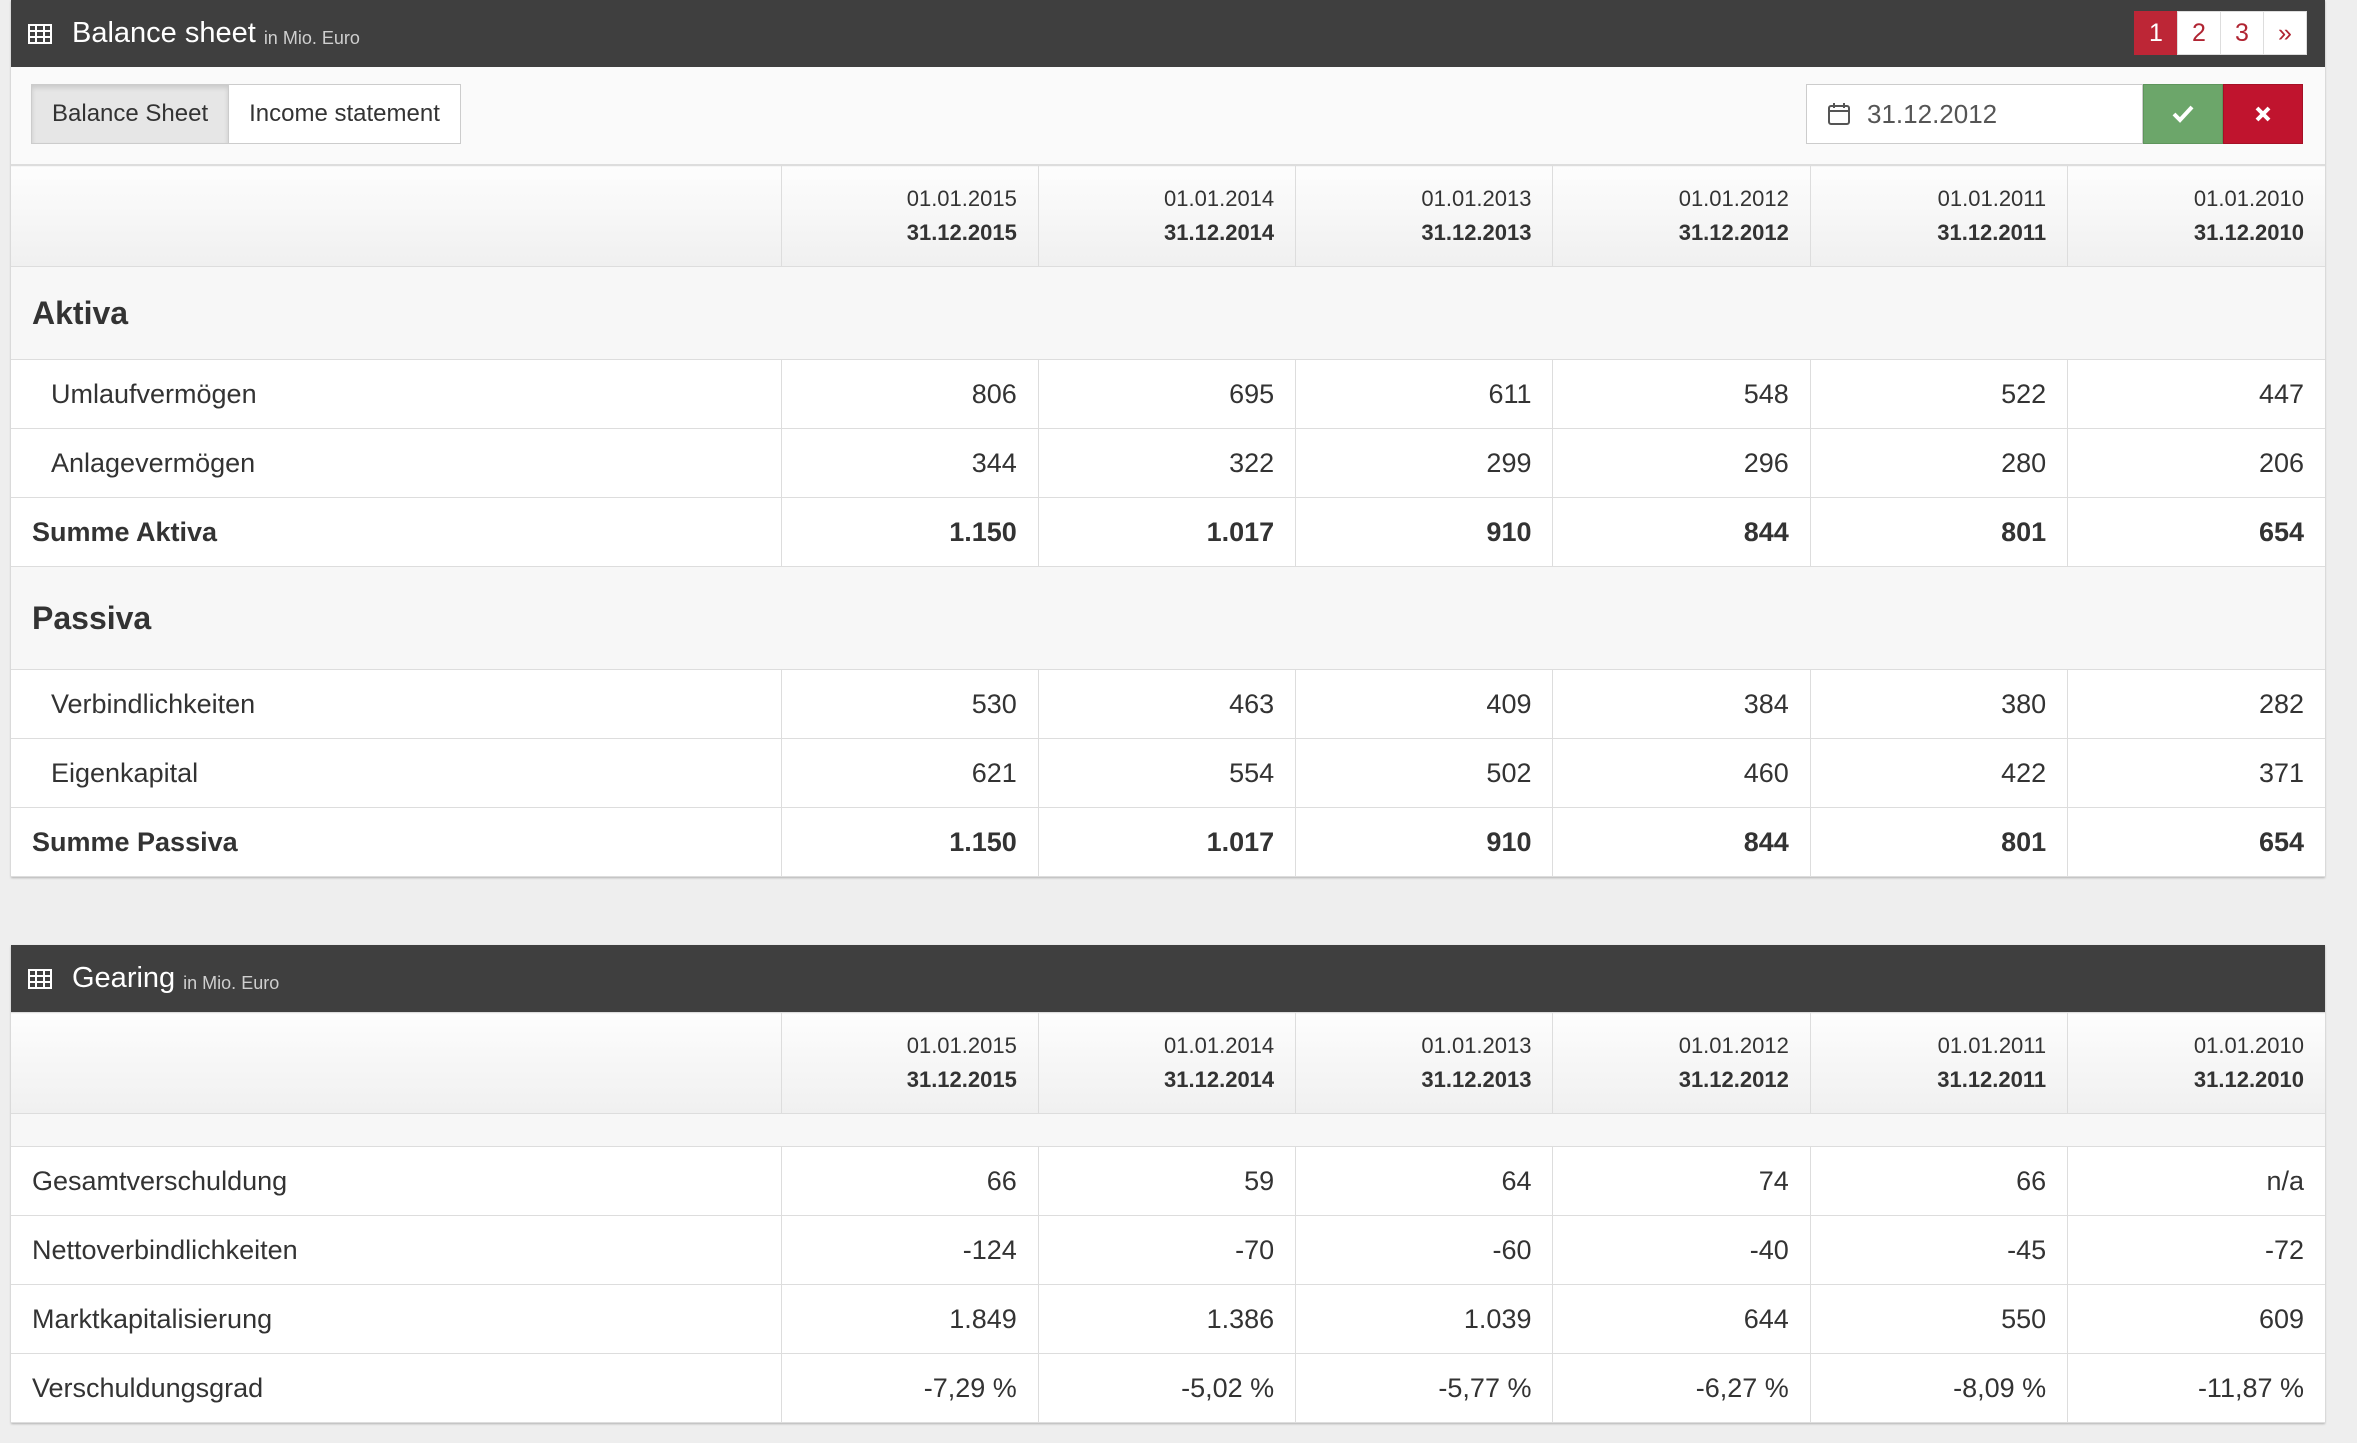 This screenshot has width=2357, height=1443. I want to click on cell-value: 344, so click(909, 463).